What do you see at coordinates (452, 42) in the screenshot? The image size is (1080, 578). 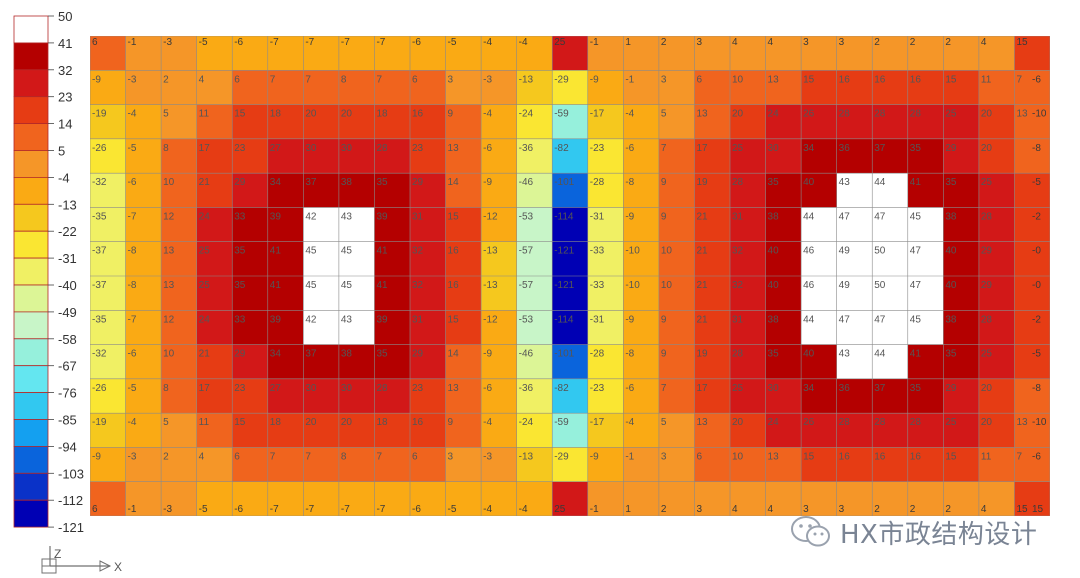 I see `edge-label: -5` at bounding box center [452, 42].